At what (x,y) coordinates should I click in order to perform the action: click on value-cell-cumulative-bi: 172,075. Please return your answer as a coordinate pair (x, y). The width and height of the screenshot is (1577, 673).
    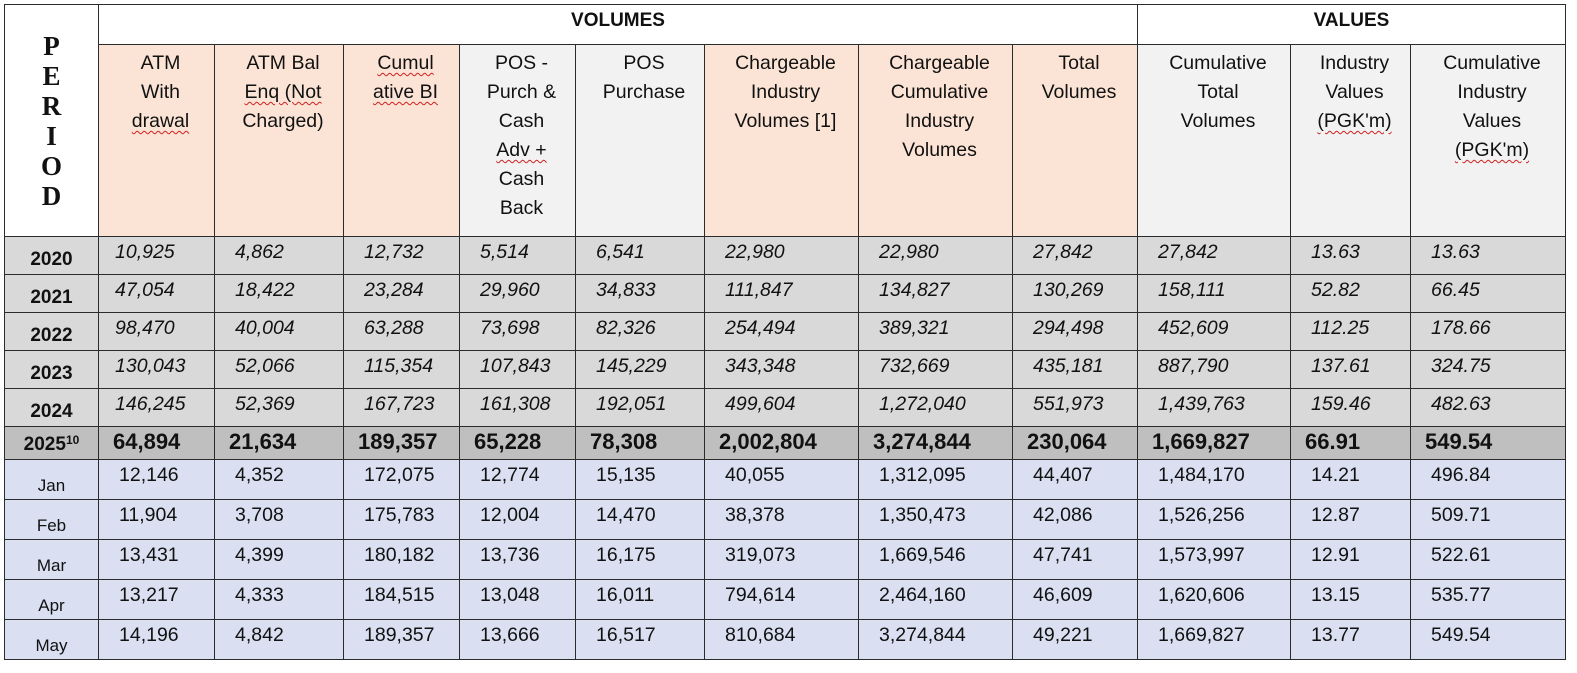
    Looking at the image, I should click on (401, 479).